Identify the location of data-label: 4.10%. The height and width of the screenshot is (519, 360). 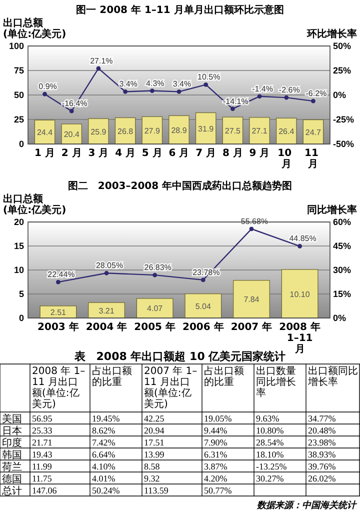
(104, 467).